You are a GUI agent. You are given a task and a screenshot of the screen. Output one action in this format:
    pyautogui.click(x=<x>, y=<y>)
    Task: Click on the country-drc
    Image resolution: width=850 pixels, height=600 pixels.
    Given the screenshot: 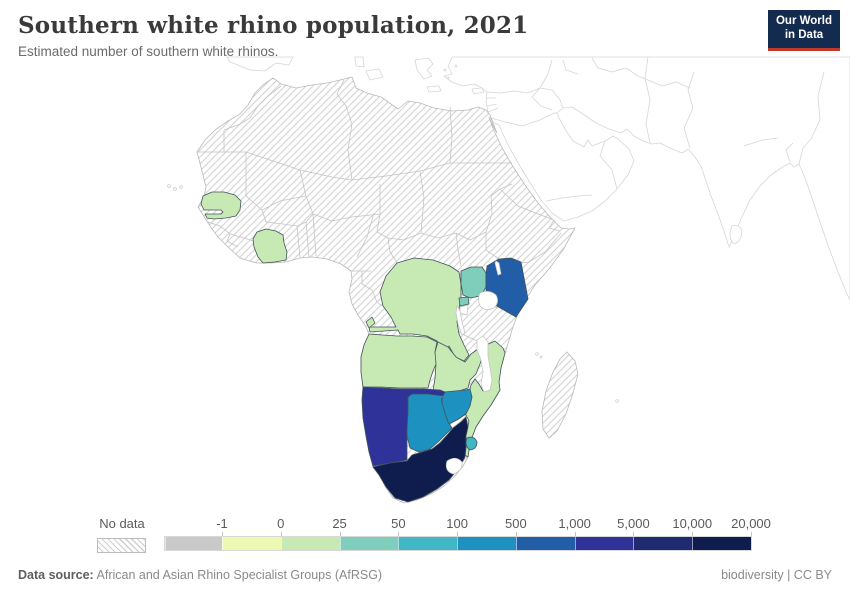 What is the action you would take?
    pyautogui.click(x=419, y=309)
    